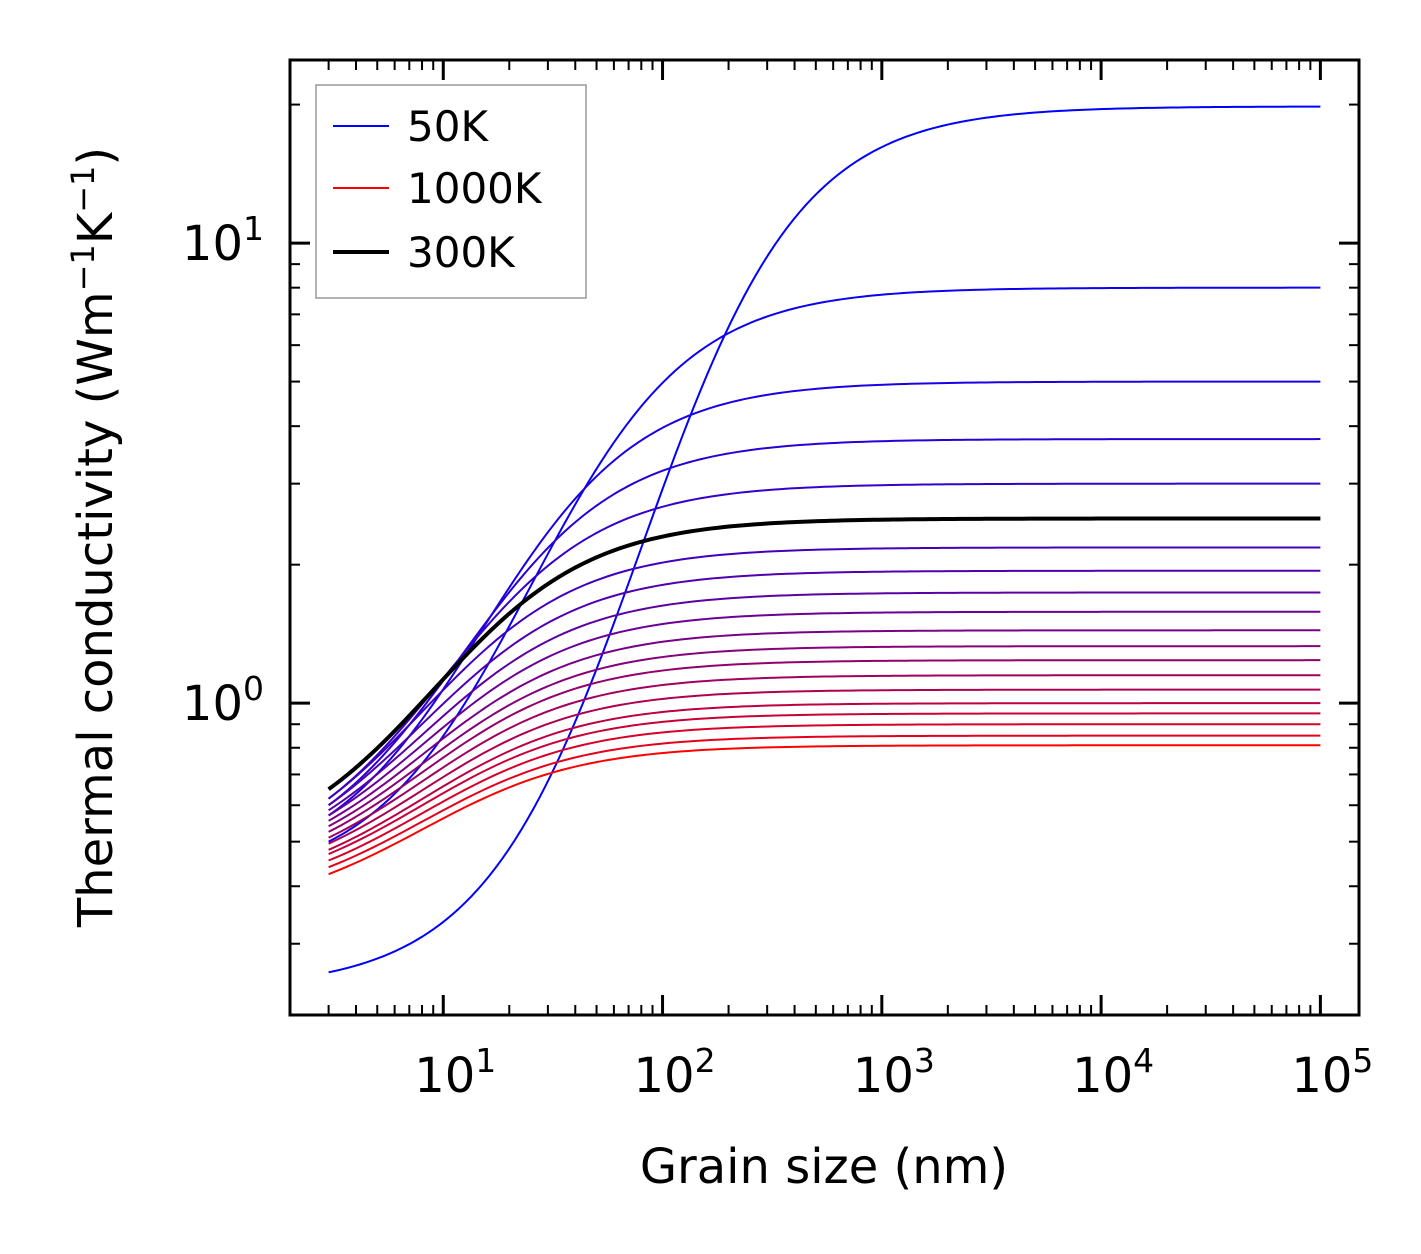 This screenshot has height=1254, width=1421. What do you see at coordinates (475, 188) in the screenshot?
I see `legend-label-1000k: 1000K` at bounding box center [475, 188].